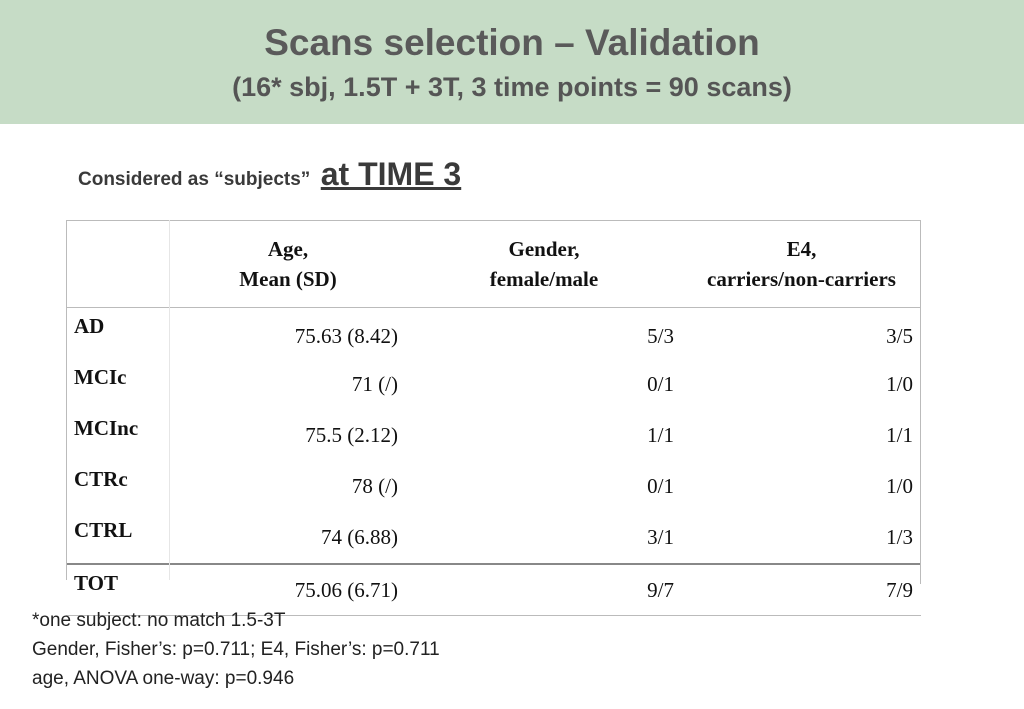 The width and height of the screenshot is (1024, 709). Describe the element at coordinates (288, 589) in the screenshot. I see `total-age-cell: 75.06 (6.71)` at that location.